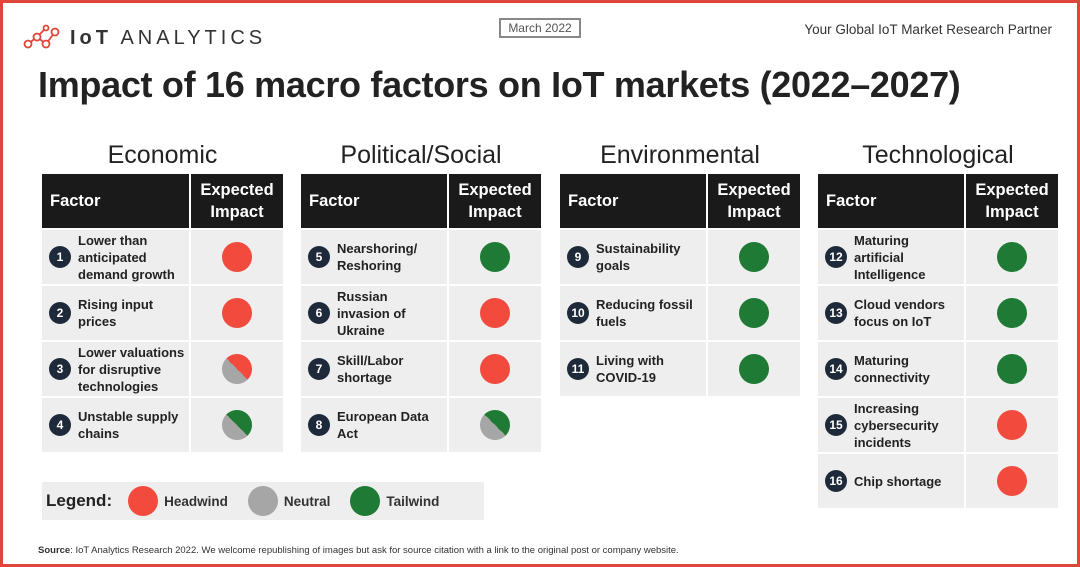 Image resolution: width=1080 pixels, height=567 pixels. What do you see at coordinates (578, 313) in the screenshot?
I see `factor-number-badge: 10` at bounding box center [578, 313].